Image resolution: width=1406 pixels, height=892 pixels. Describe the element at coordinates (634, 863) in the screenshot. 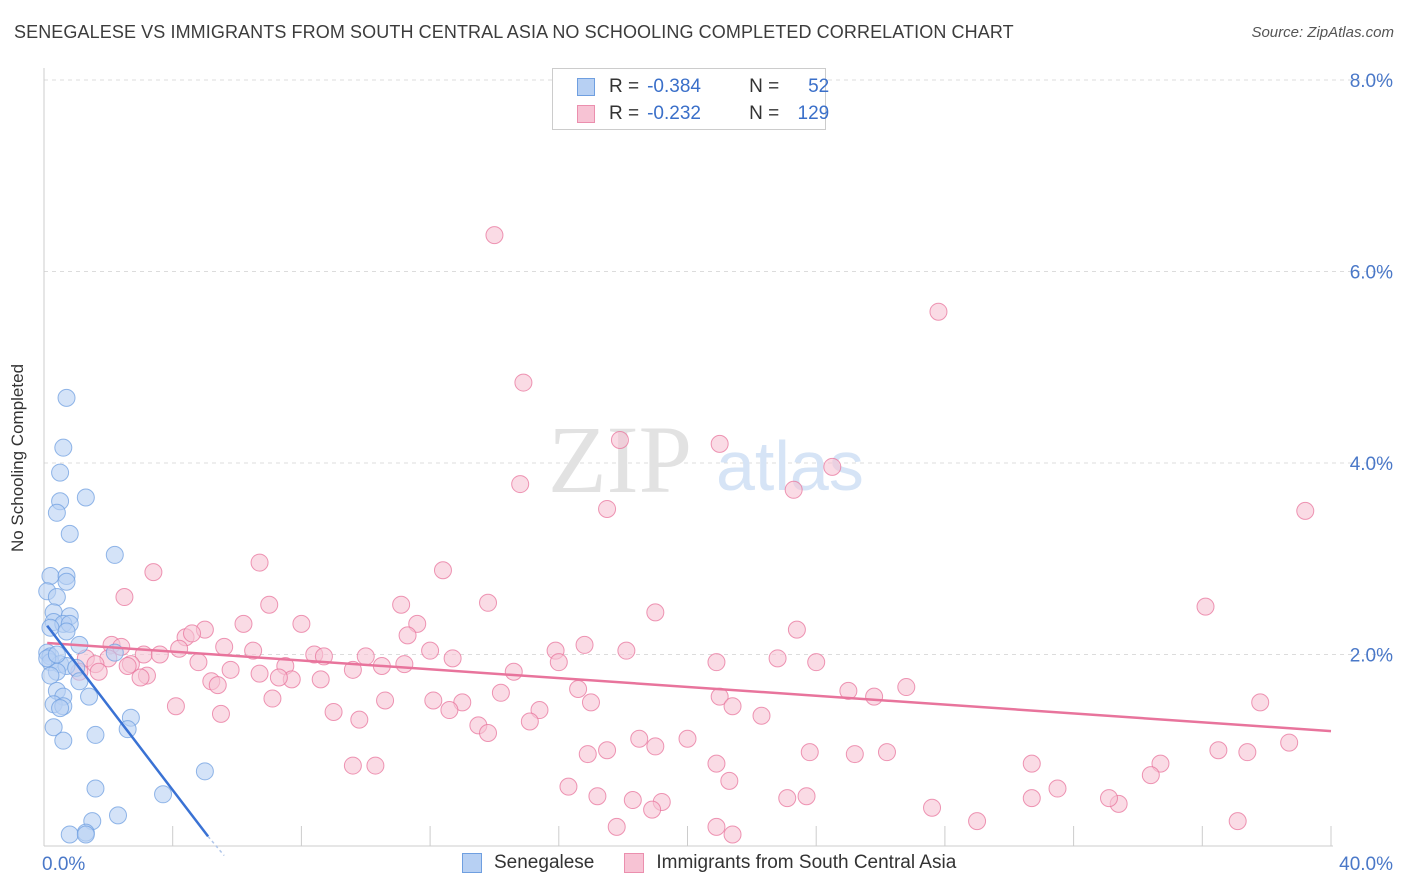

I see `legend-swatch-immigrants` at that location.